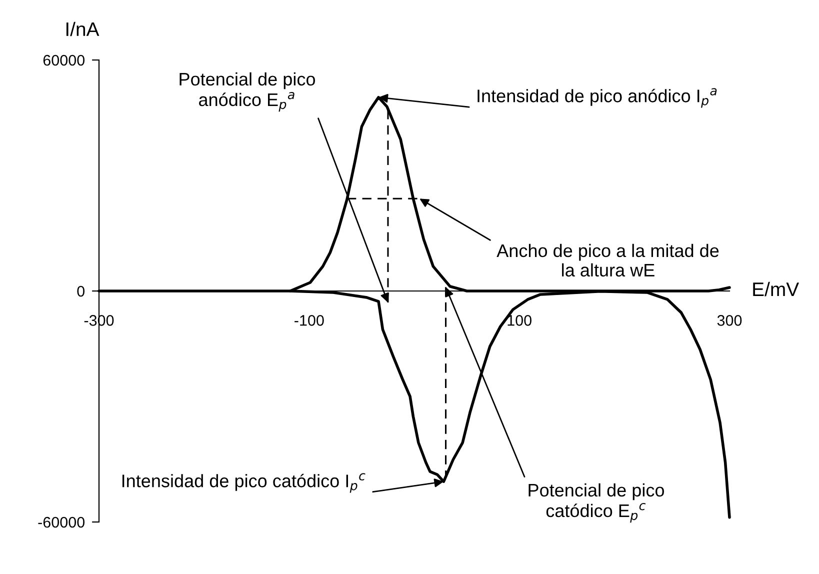 The image size is (819, 574). Describe the element at coordinates (61, 522) in the screenshot. I see `y-tick-label: -60000` at that location.